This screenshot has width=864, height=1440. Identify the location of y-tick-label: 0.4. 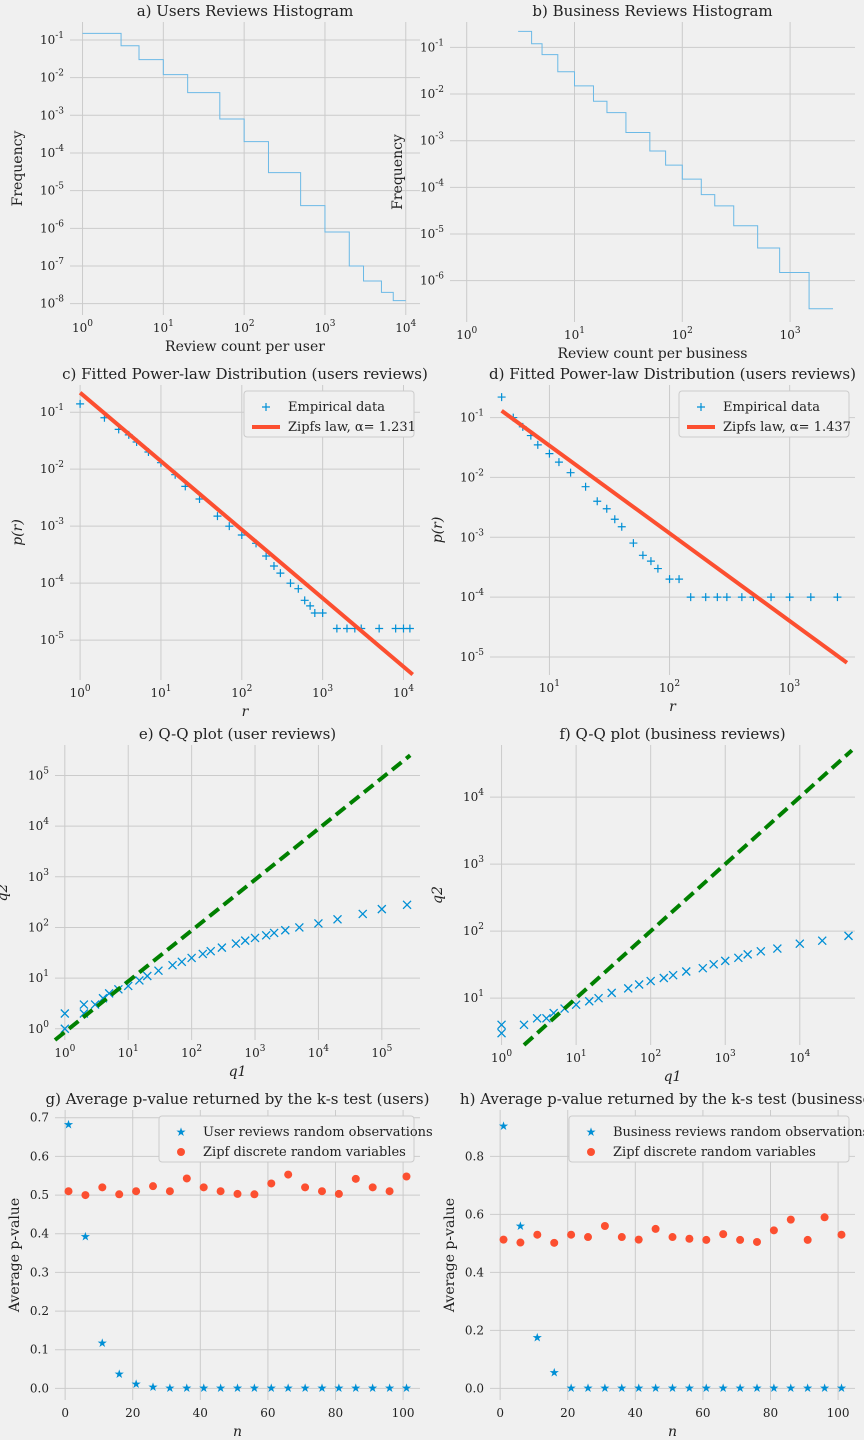
(474, 1272).